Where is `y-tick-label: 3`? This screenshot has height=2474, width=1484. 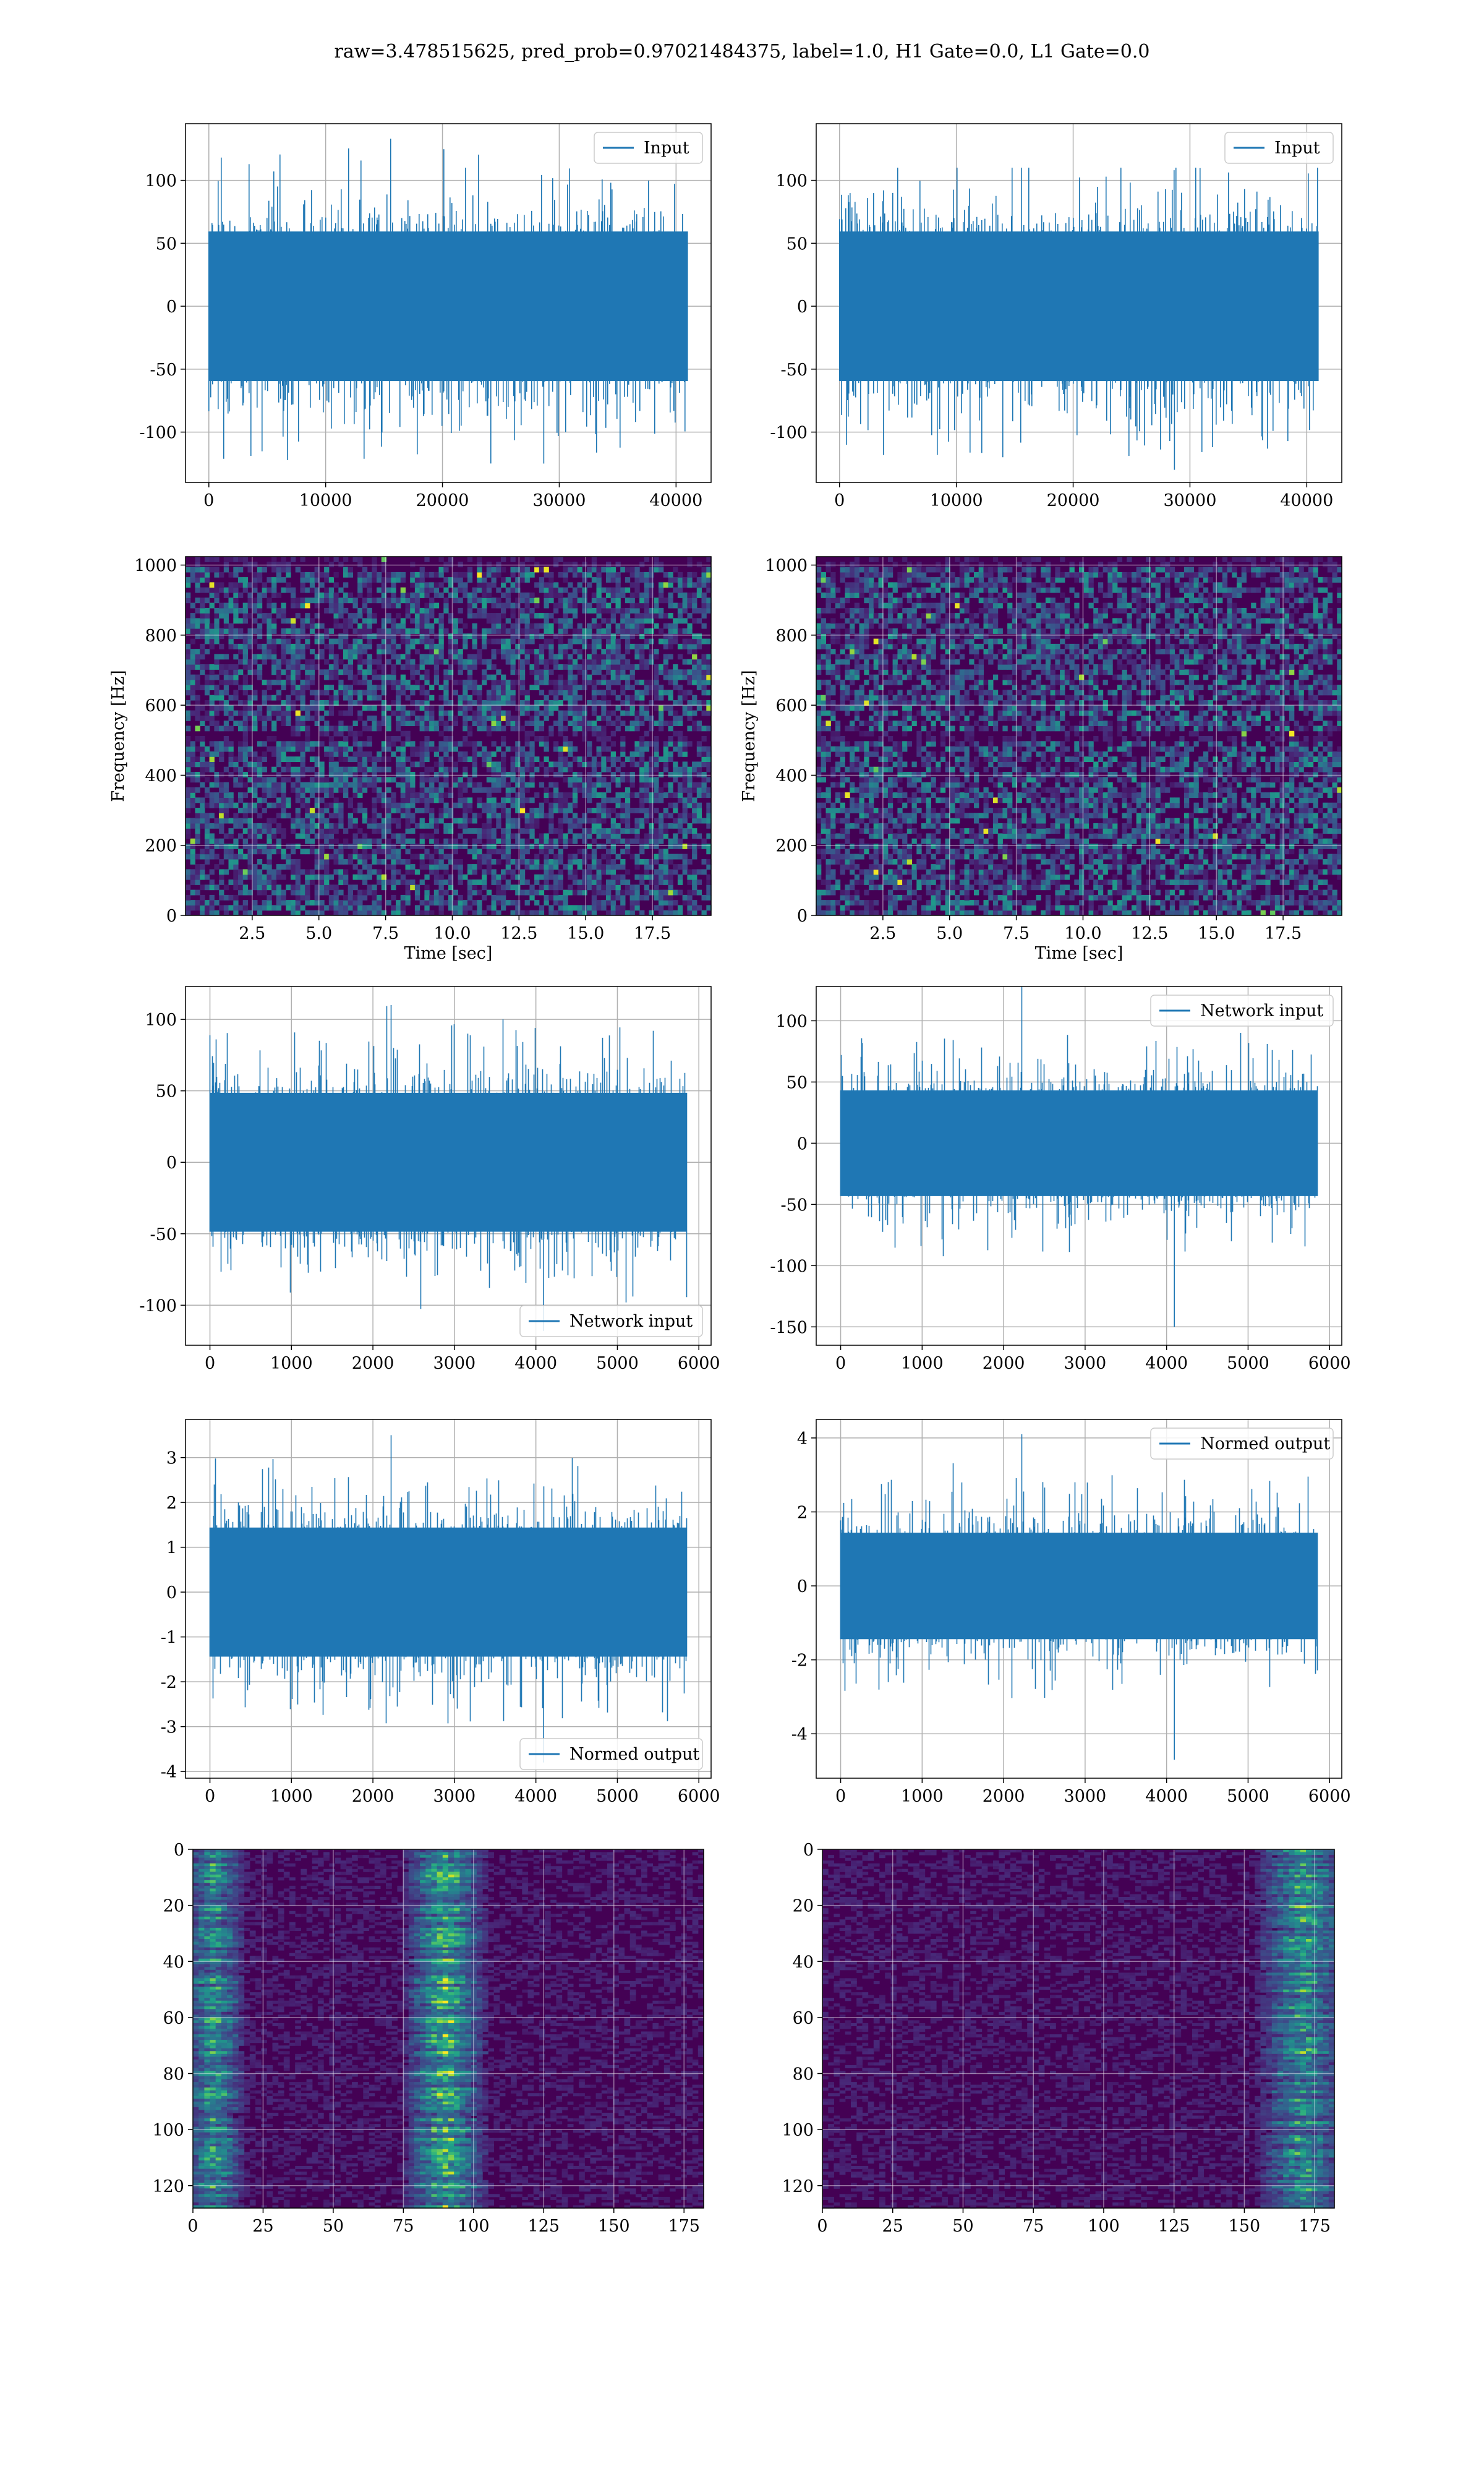 y-tick-label: 3 is located at coordinates (171, 1458).